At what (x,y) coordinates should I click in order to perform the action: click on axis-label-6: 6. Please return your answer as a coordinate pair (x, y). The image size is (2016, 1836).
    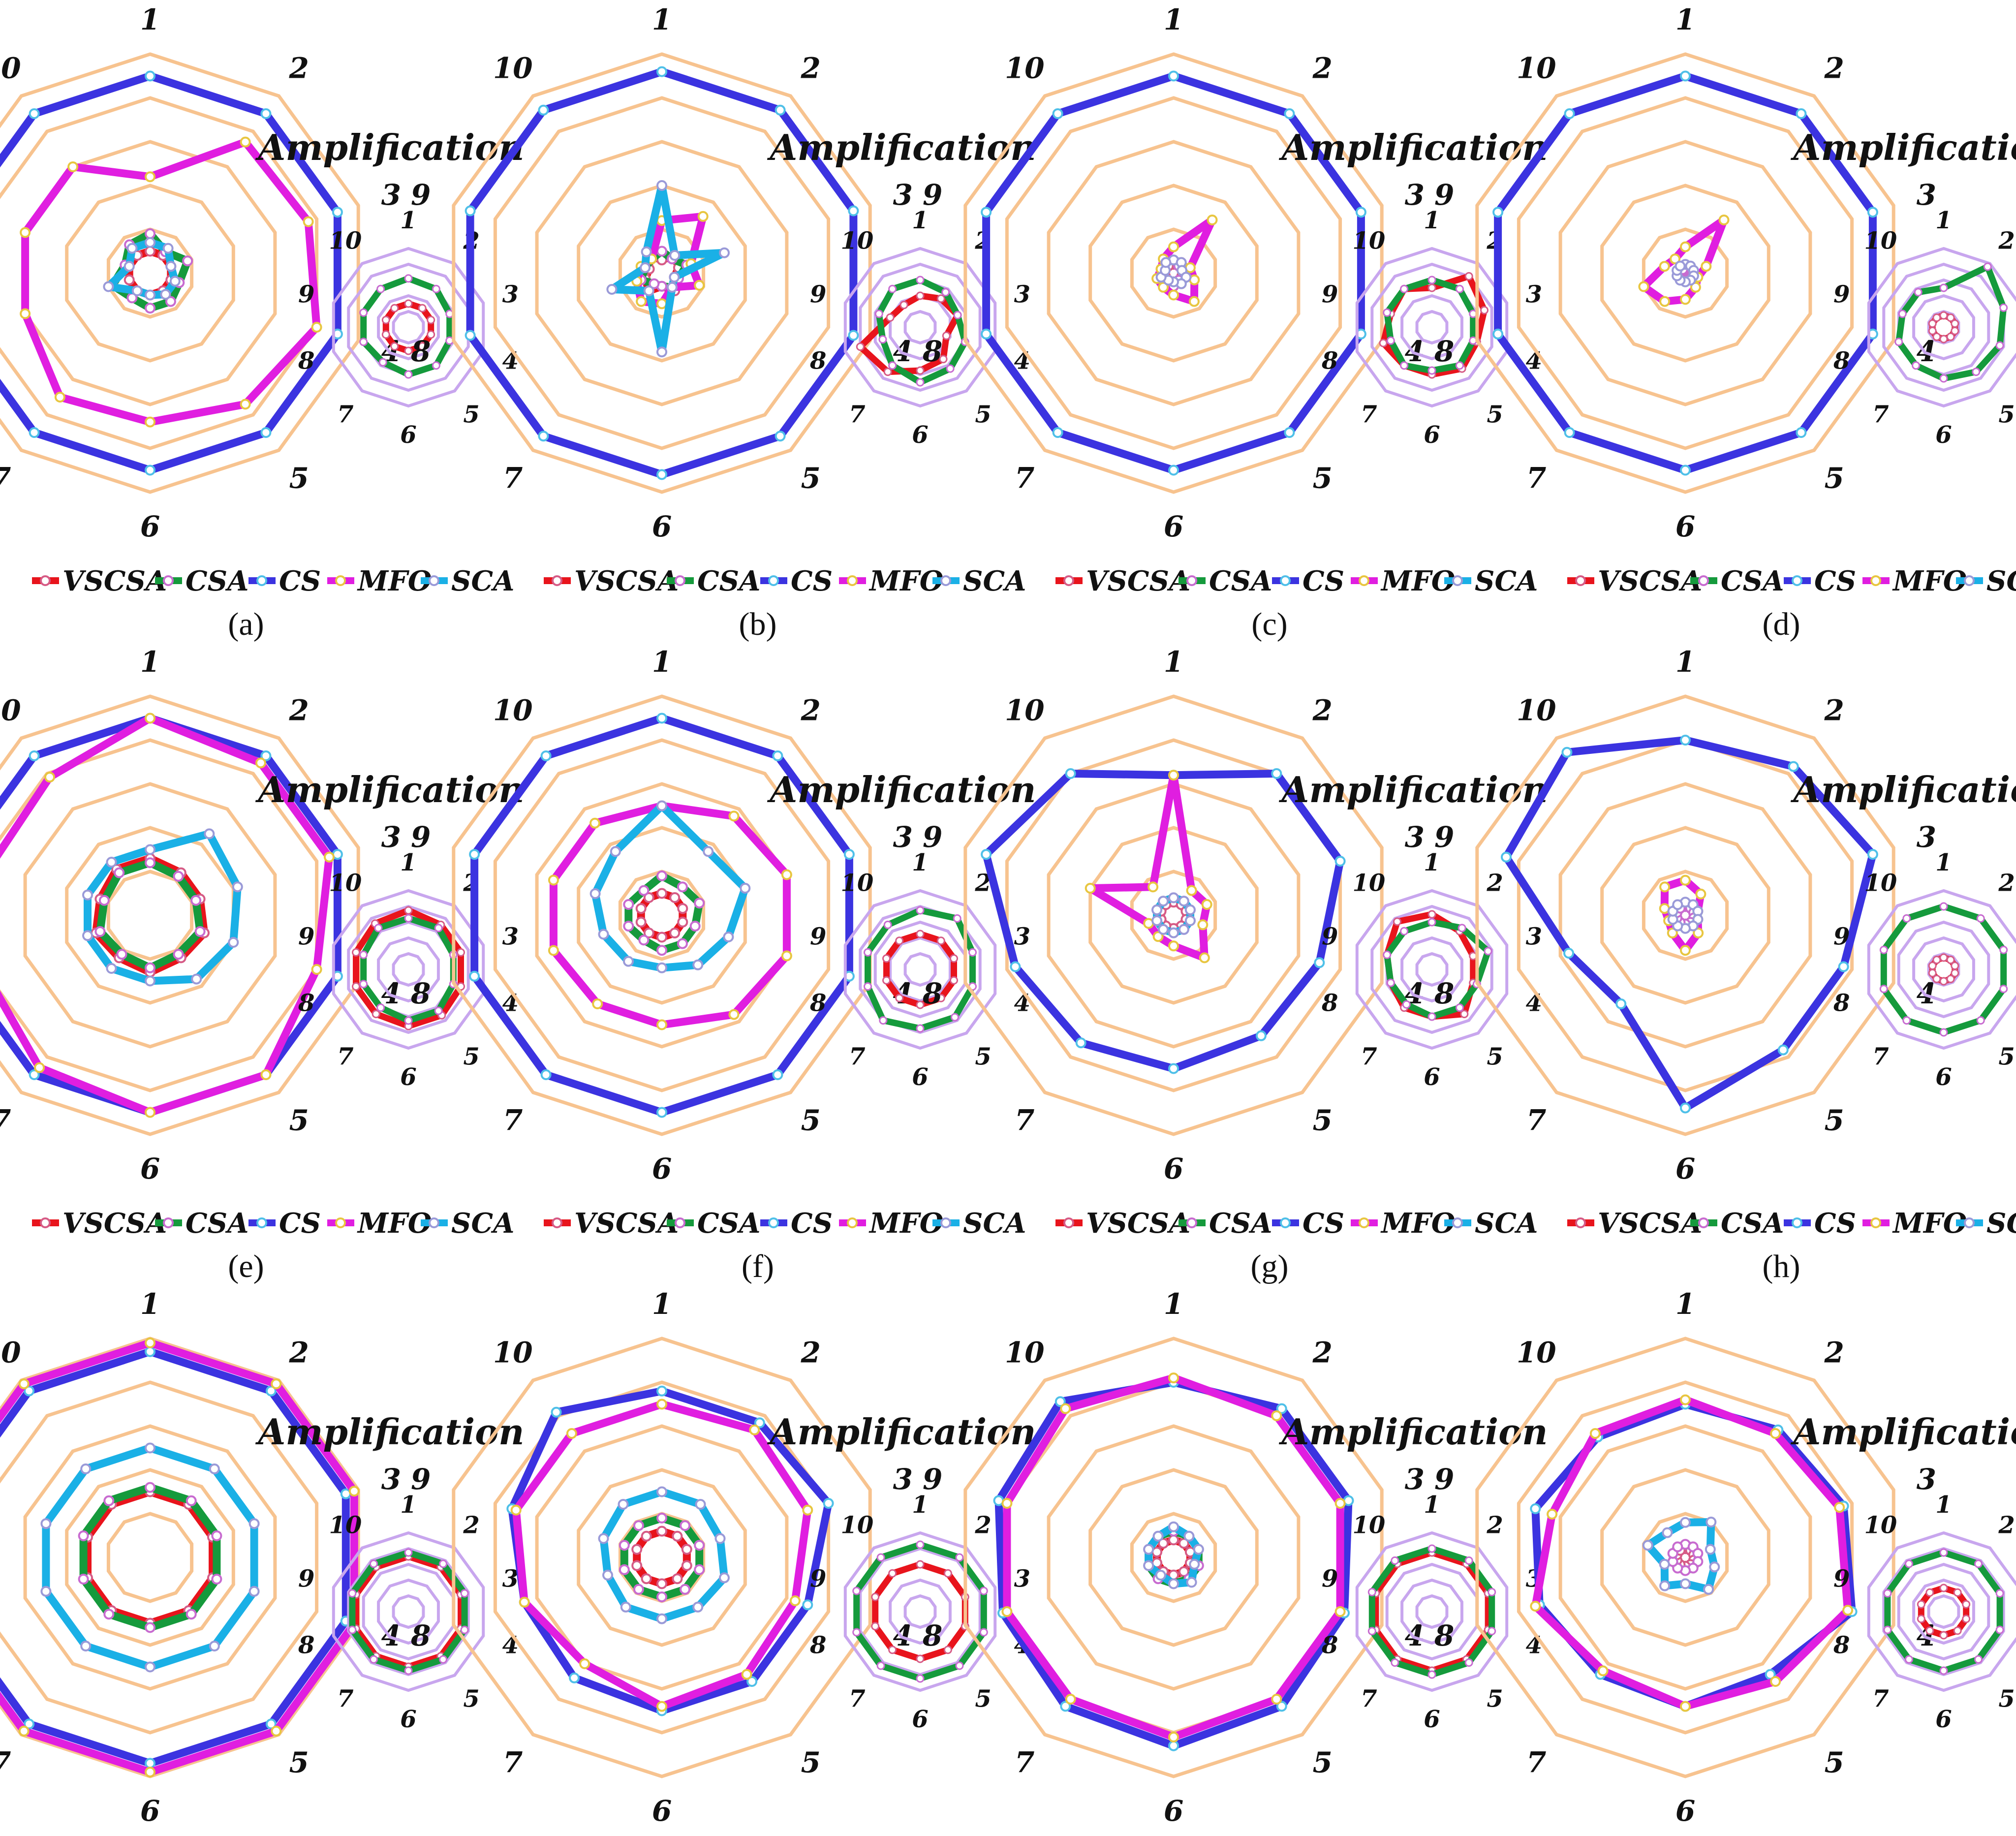
    Looking at the image, I should click on (150, 527).